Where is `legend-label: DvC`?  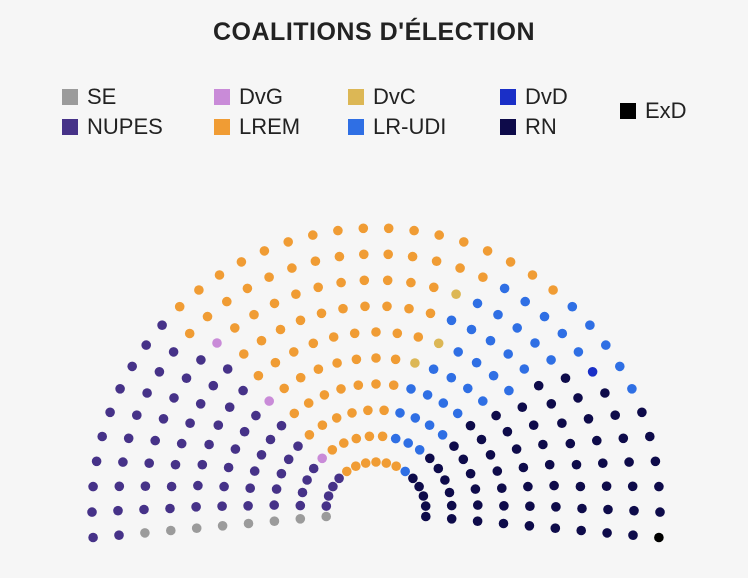
legend-label: DvC is located at coordinates (394, 96).